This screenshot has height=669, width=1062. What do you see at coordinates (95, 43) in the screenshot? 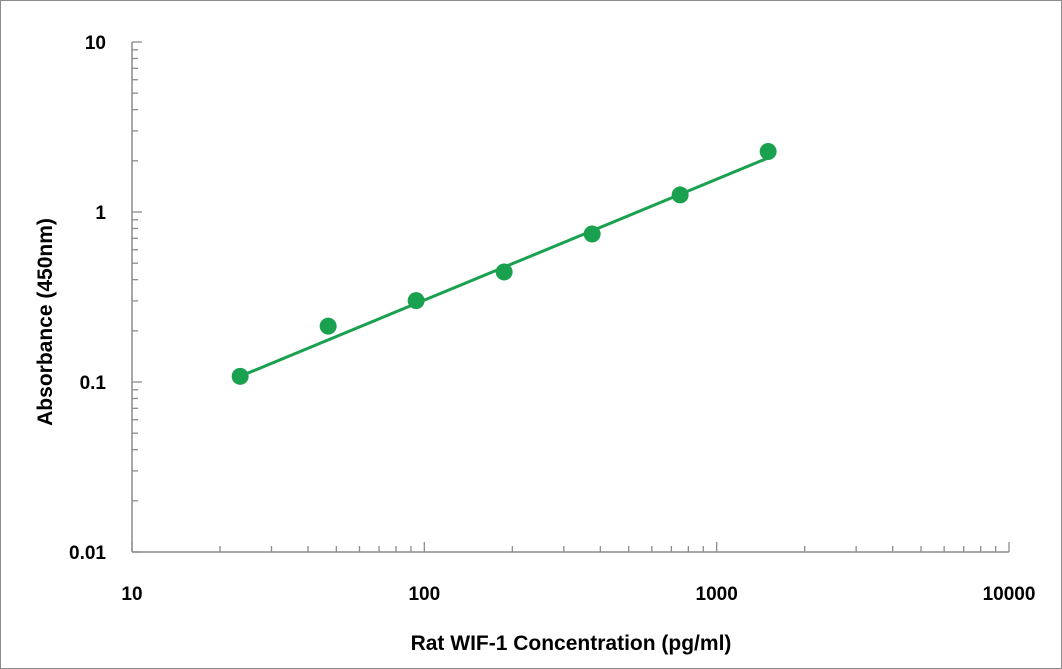
I see `y-tick-label: 10` at bounding box center [95, 43].